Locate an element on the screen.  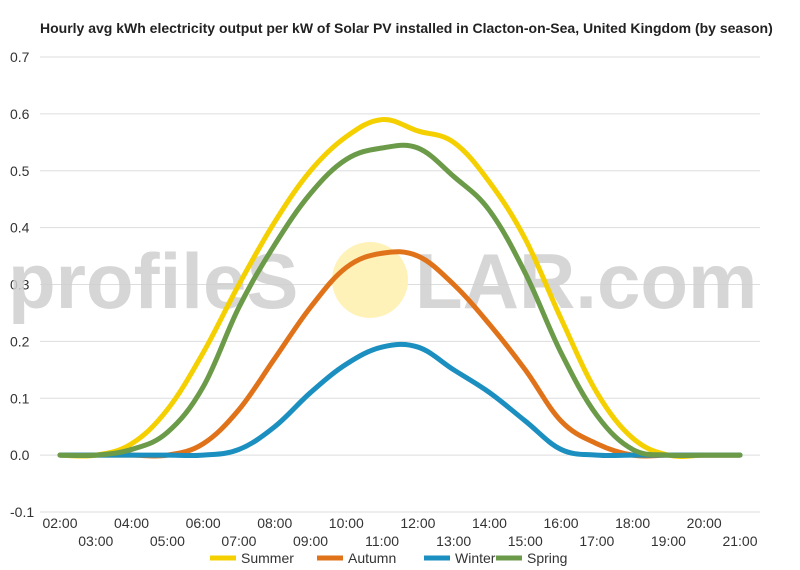
y-tick-label: 0.6 is located at coordinates (20, 114).